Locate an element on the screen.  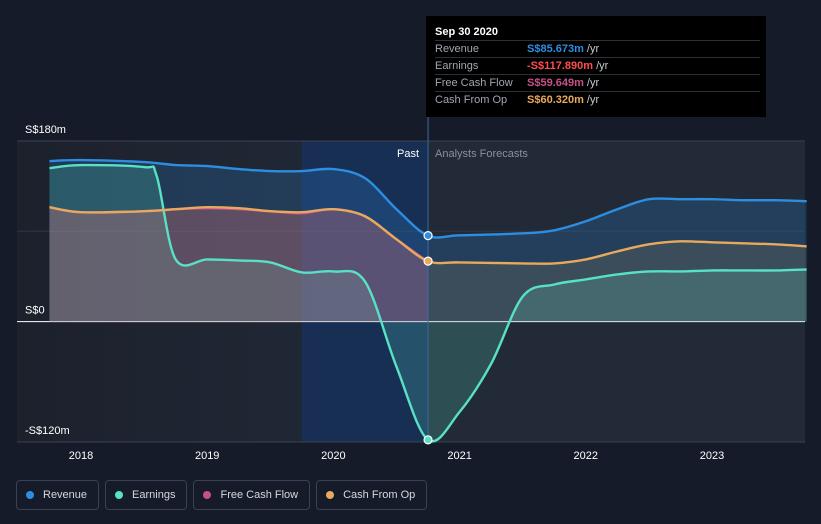
y-tick-label: S$0 is located at coordinates (35, 311).